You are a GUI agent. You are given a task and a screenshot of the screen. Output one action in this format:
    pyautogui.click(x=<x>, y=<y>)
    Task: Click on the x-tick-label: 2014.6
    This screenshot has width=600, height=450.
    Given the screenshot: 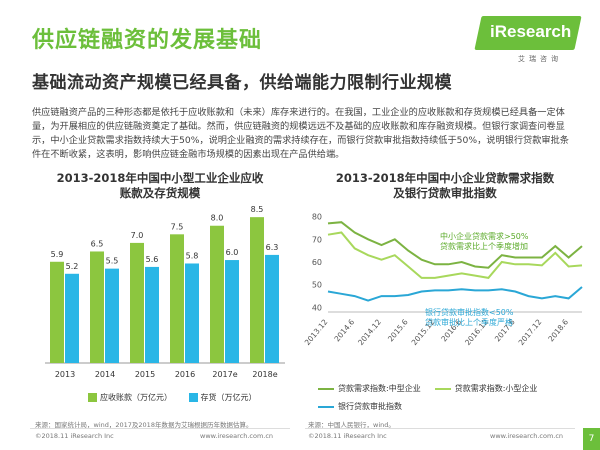 What is the action you would take?
    pyautogui.click(x=345, y=330)
    